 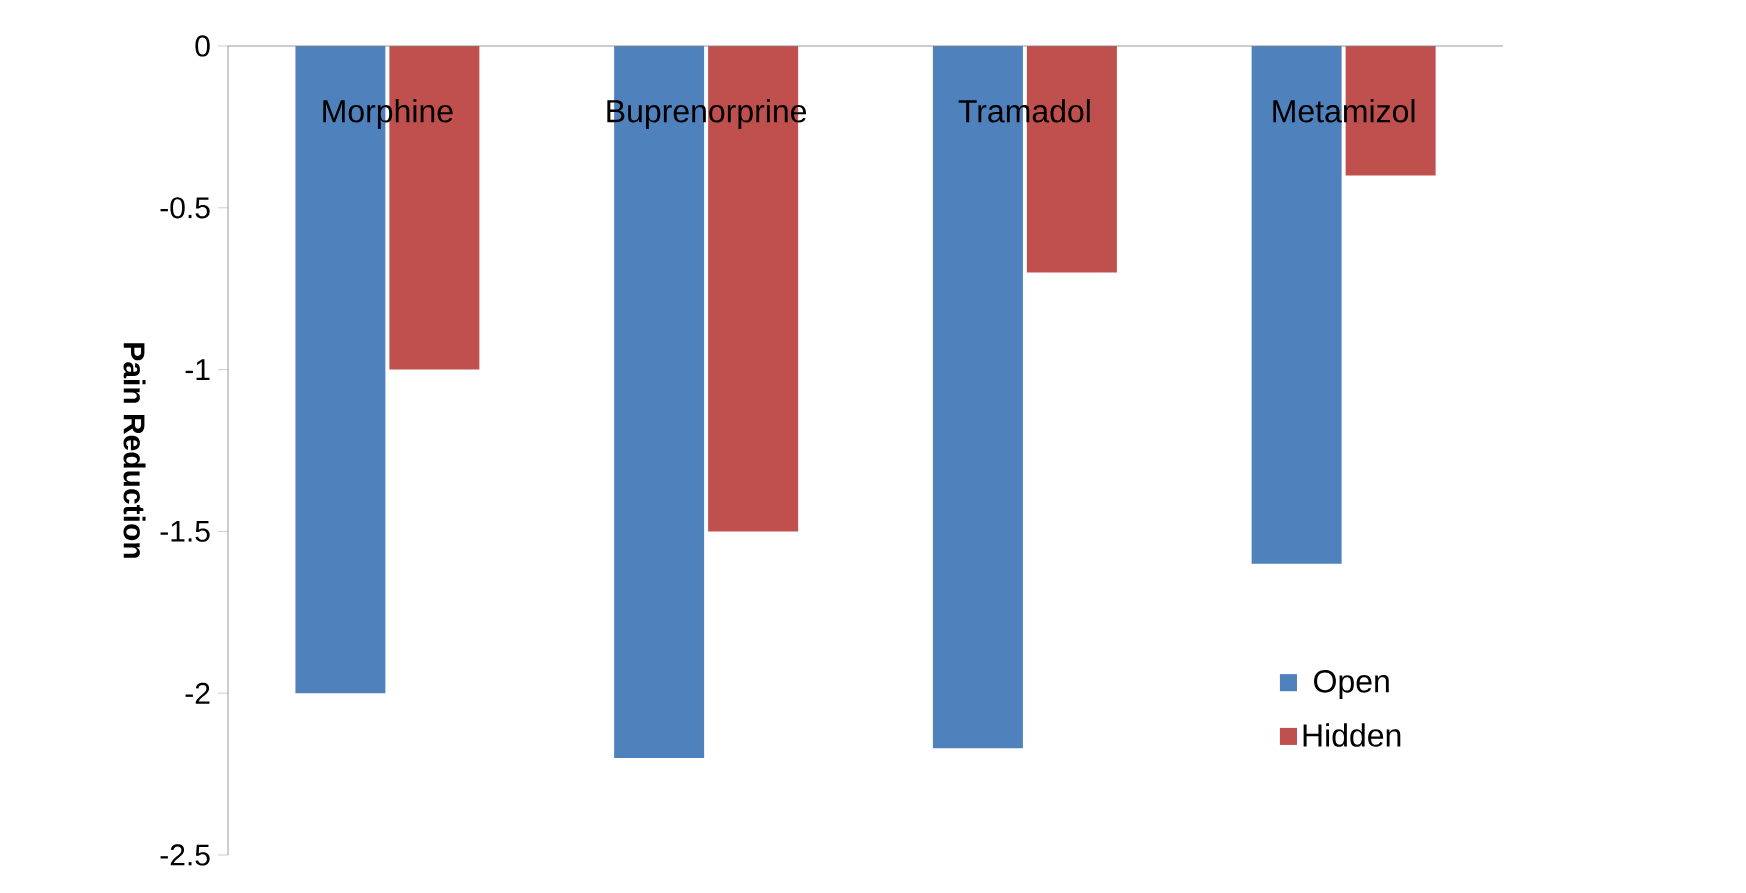 I want to click on y-tick-label: -1.5, so click(x=185, y=531).